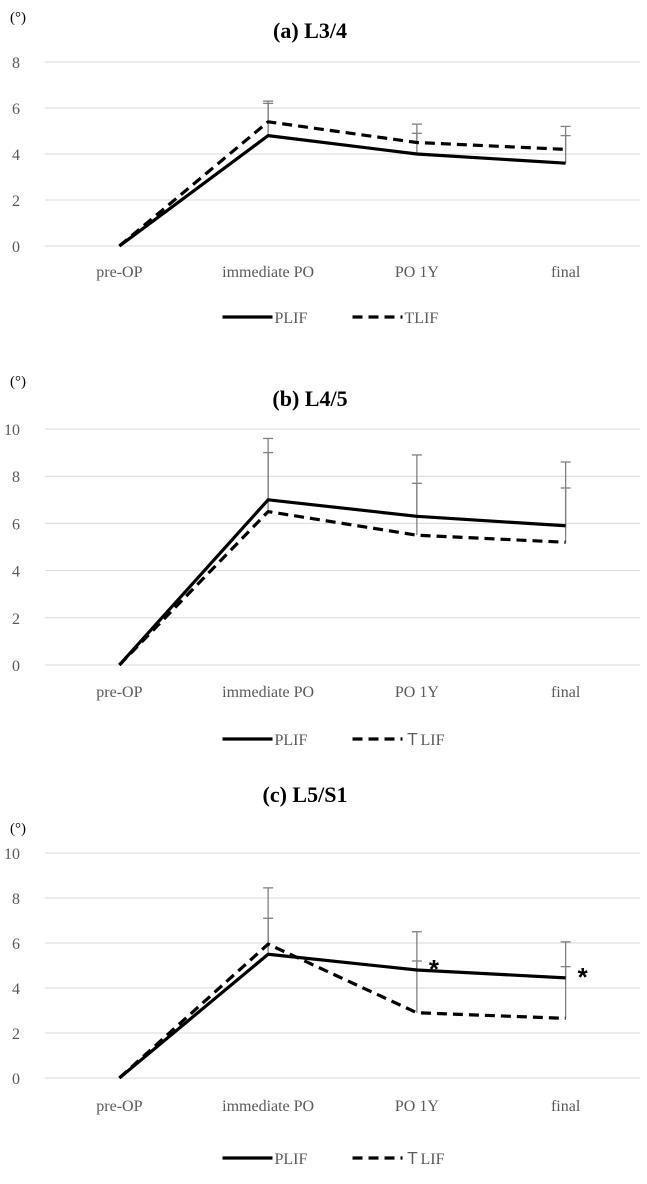  Describe the element at coordinates (309, 398) in the screenshot. I see `chart-title: (b) L4/5` at that location.